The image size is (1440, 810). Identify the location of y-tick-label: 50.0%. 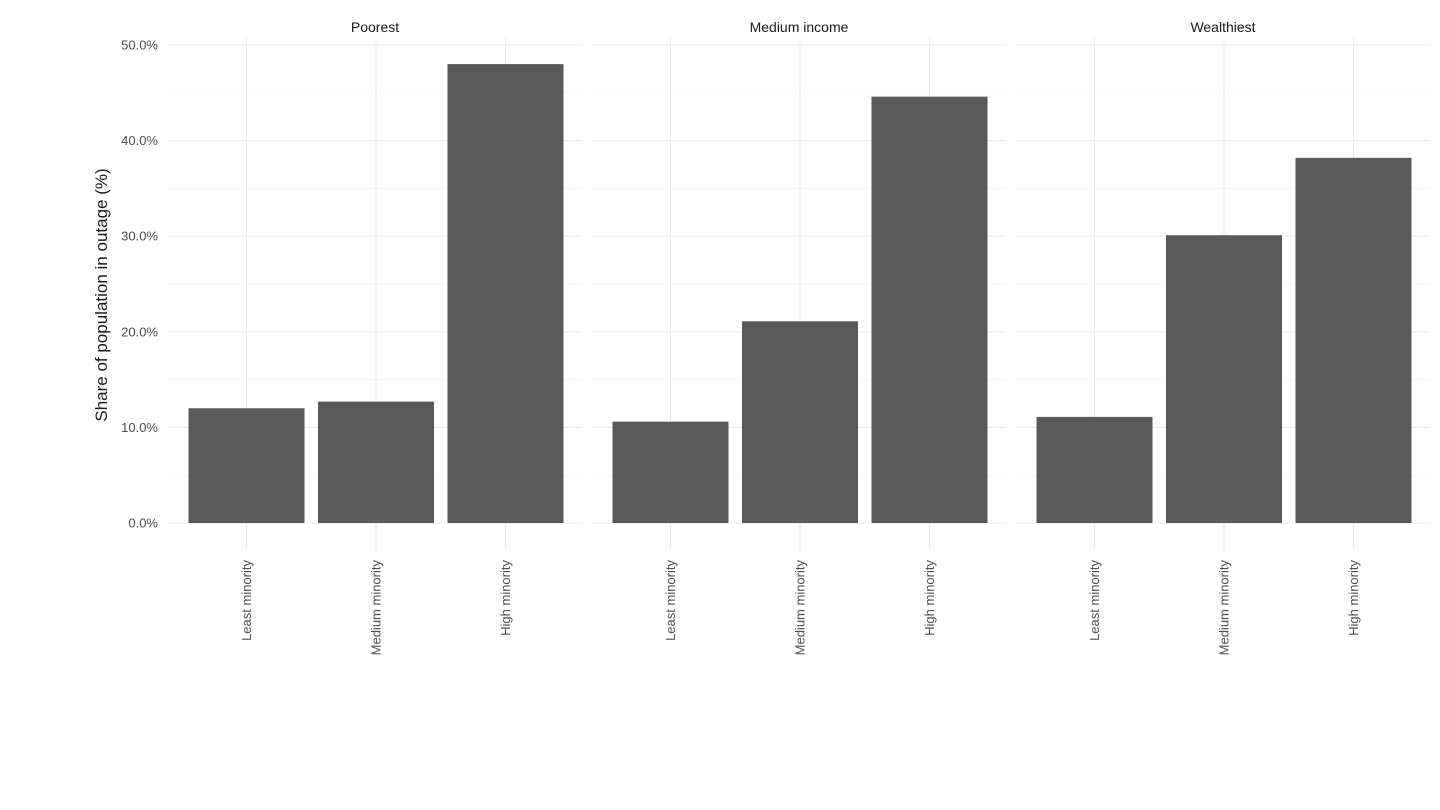
(139, 45).